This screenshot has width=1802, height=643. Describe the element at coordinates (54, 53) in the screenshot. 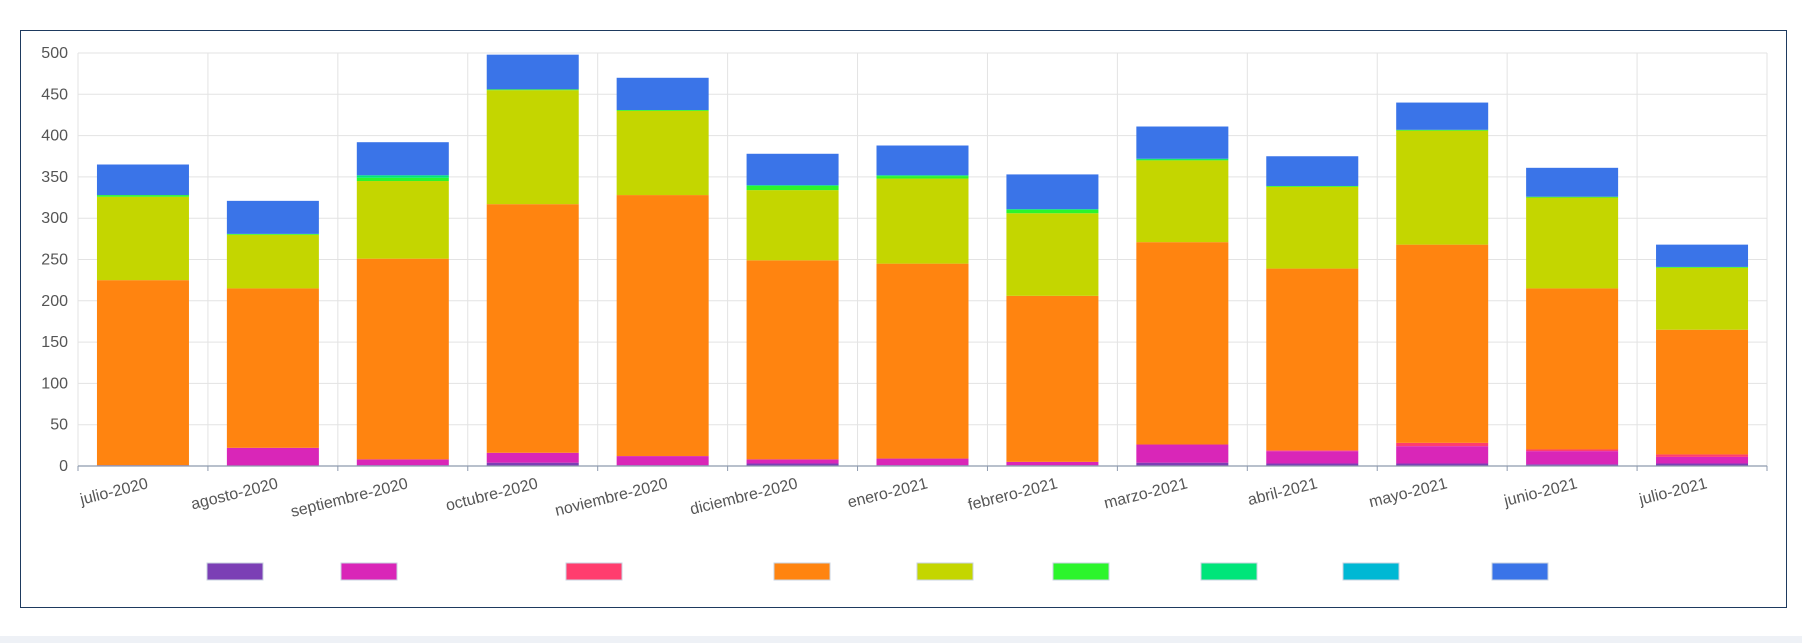

I see `y-tick-label-10: 500` at that location.